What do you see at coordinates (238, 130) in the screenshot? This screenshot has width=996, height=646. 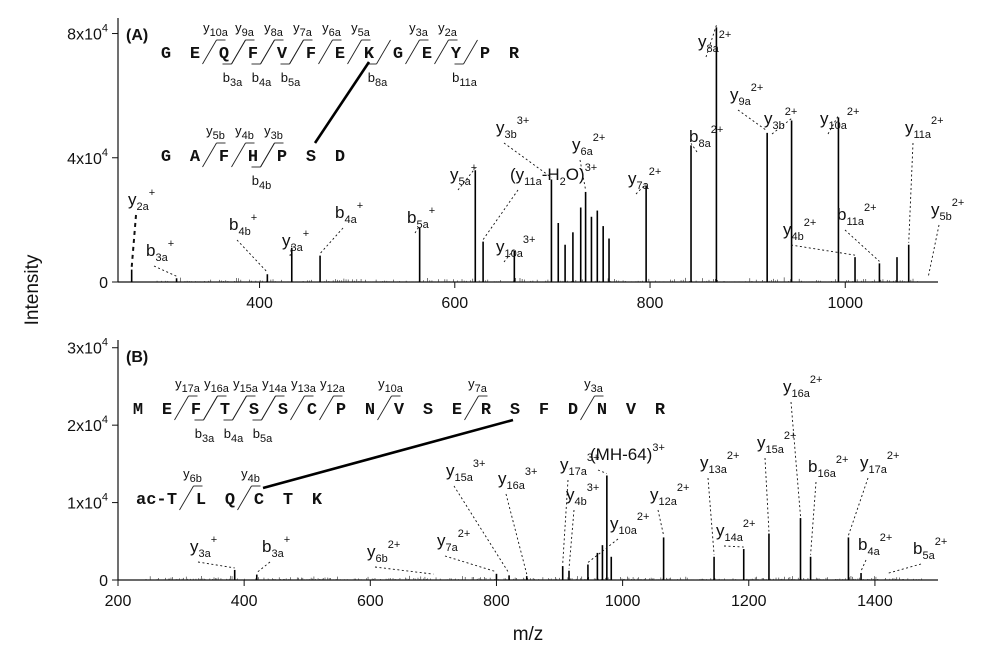 I see `panela-peptide2-y-label-main: y` at bounding box center [238, 130].